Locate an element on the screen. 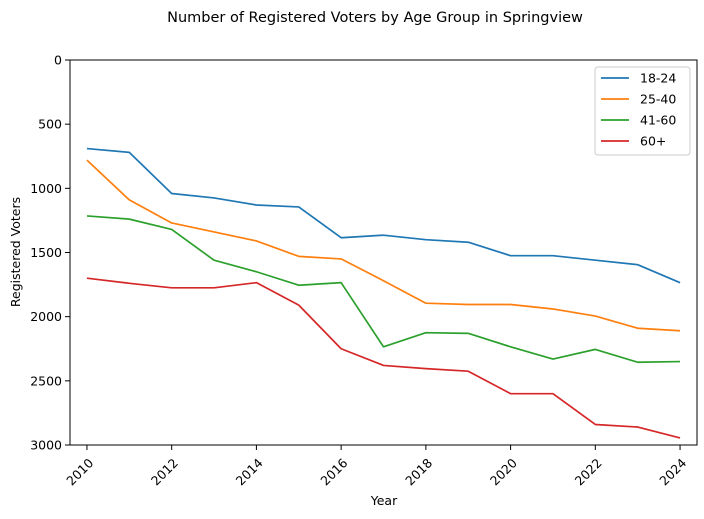 The height and width of the screenshot is (519, 704). x-tick-label: 2020 is located at coordinates (503, 471).